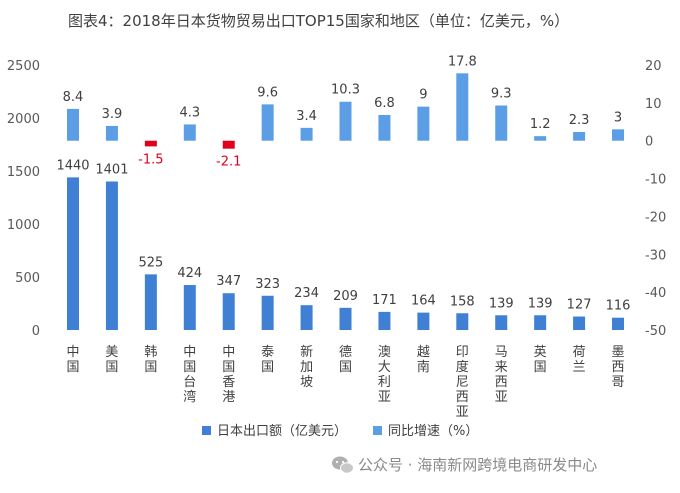  What do you see at coordinates (653, 104) in the screenshot?
I see `right-tick-label: 10` at bounding box center [653, 104].